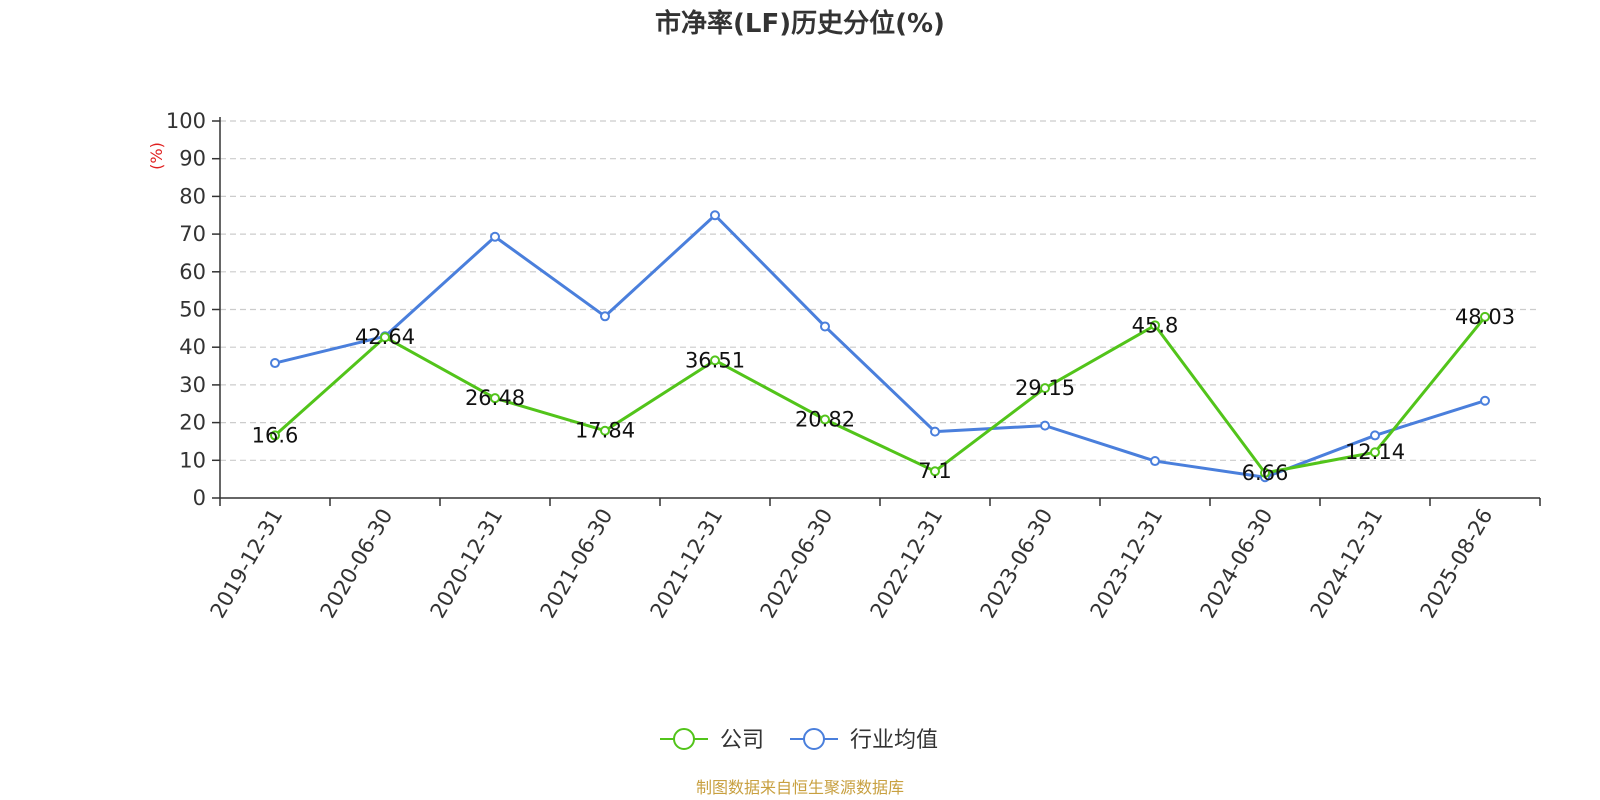  Describe the element at coordinates (1127, 564) in the screenshot. I see `x-tick-label: 2023-12-31` at that location.